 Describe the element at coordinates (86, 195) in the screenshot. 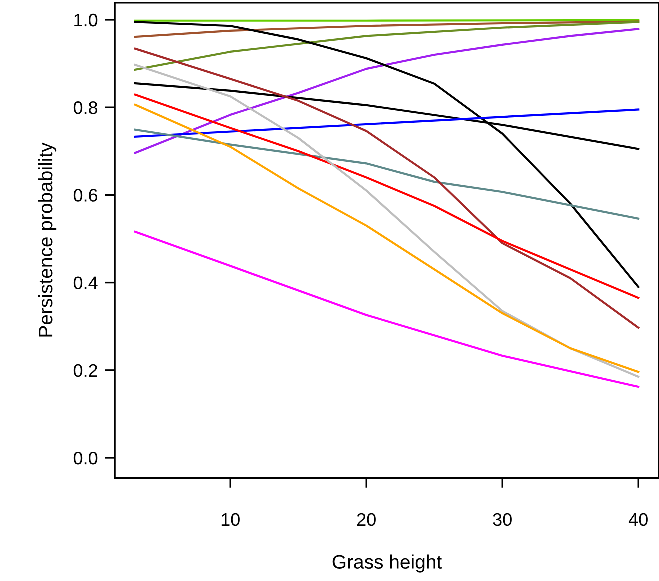

I see `y-tick-label: 0.6` at that location.